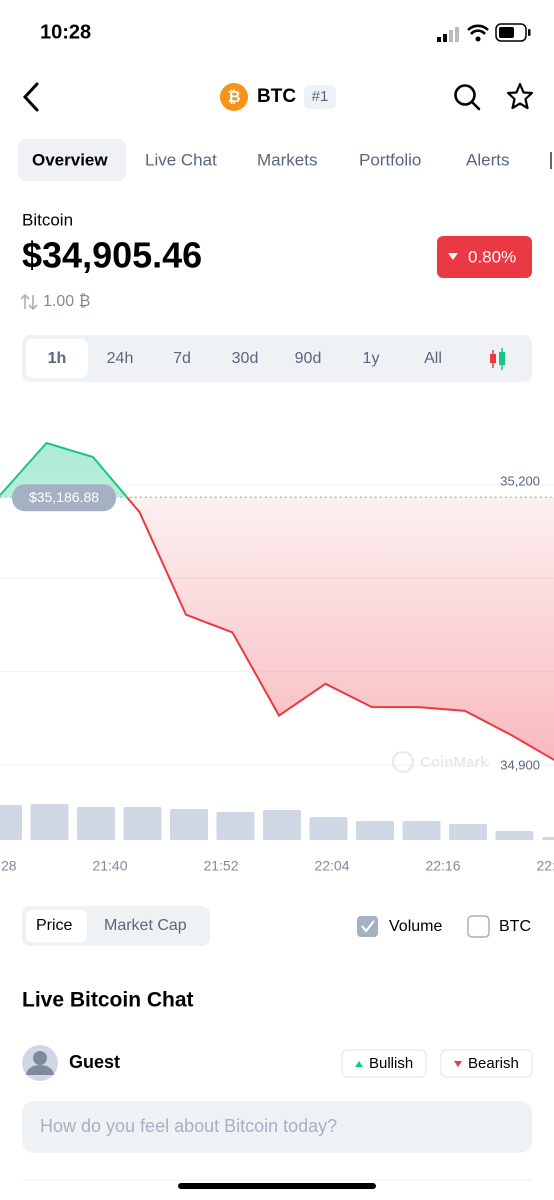 The height and width of the screenshot is (1200, 554). I want to click on checkbox, so click(478, 926).